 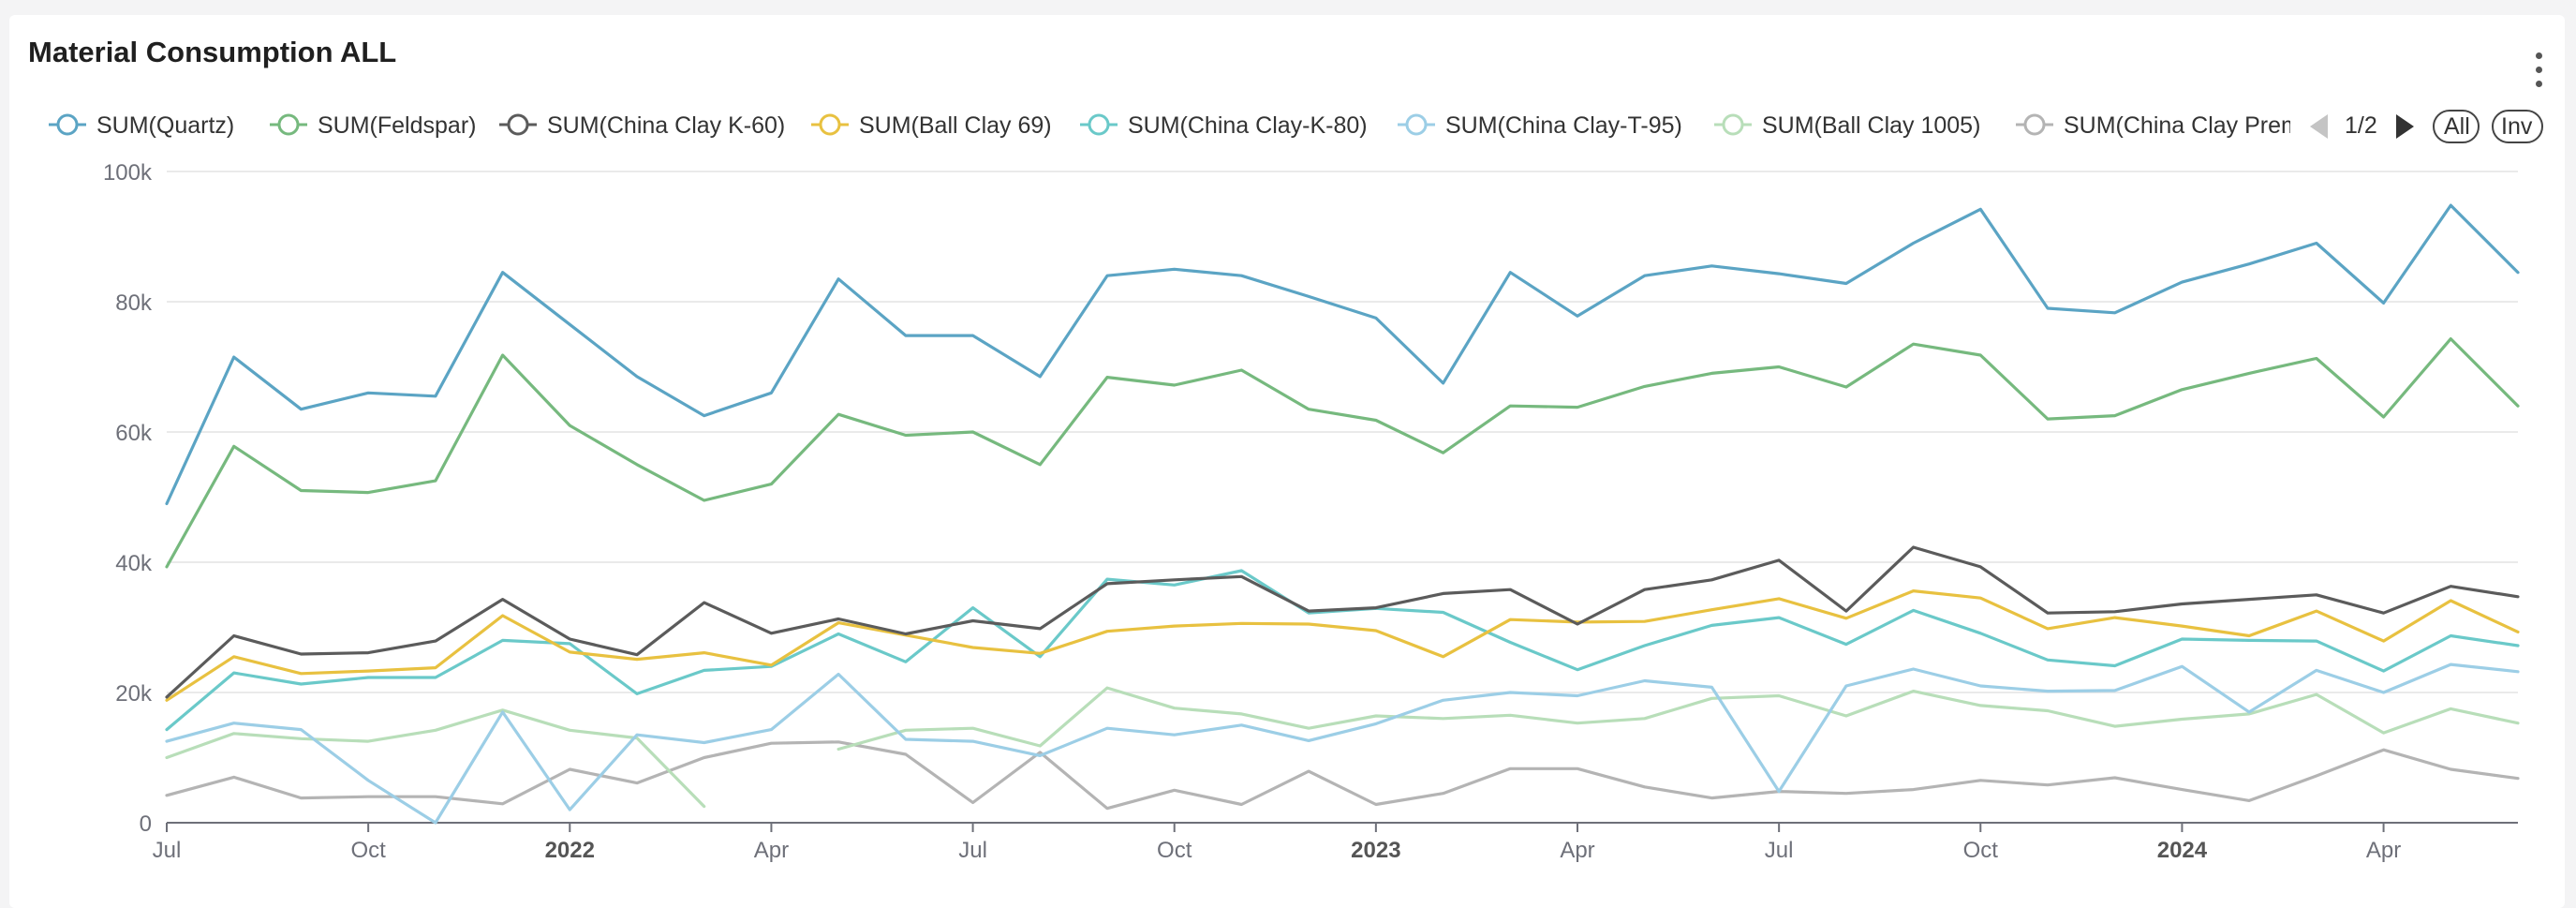 What do you see at coordinates (2405, 126) in the screenshot?
I see `legend-next-icon` at bounding box center [2405, 126].